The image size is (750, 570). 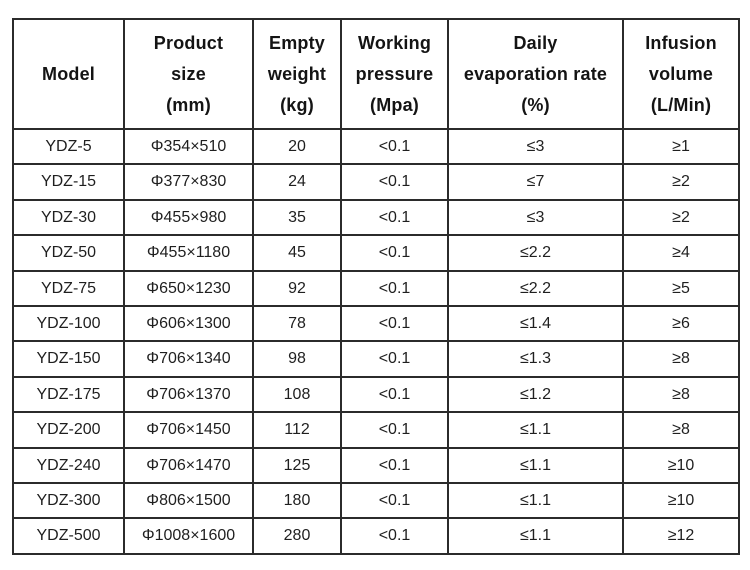 I want to click on cell-evaporation-rate: ≤1.3, so click(x=535, y=359).